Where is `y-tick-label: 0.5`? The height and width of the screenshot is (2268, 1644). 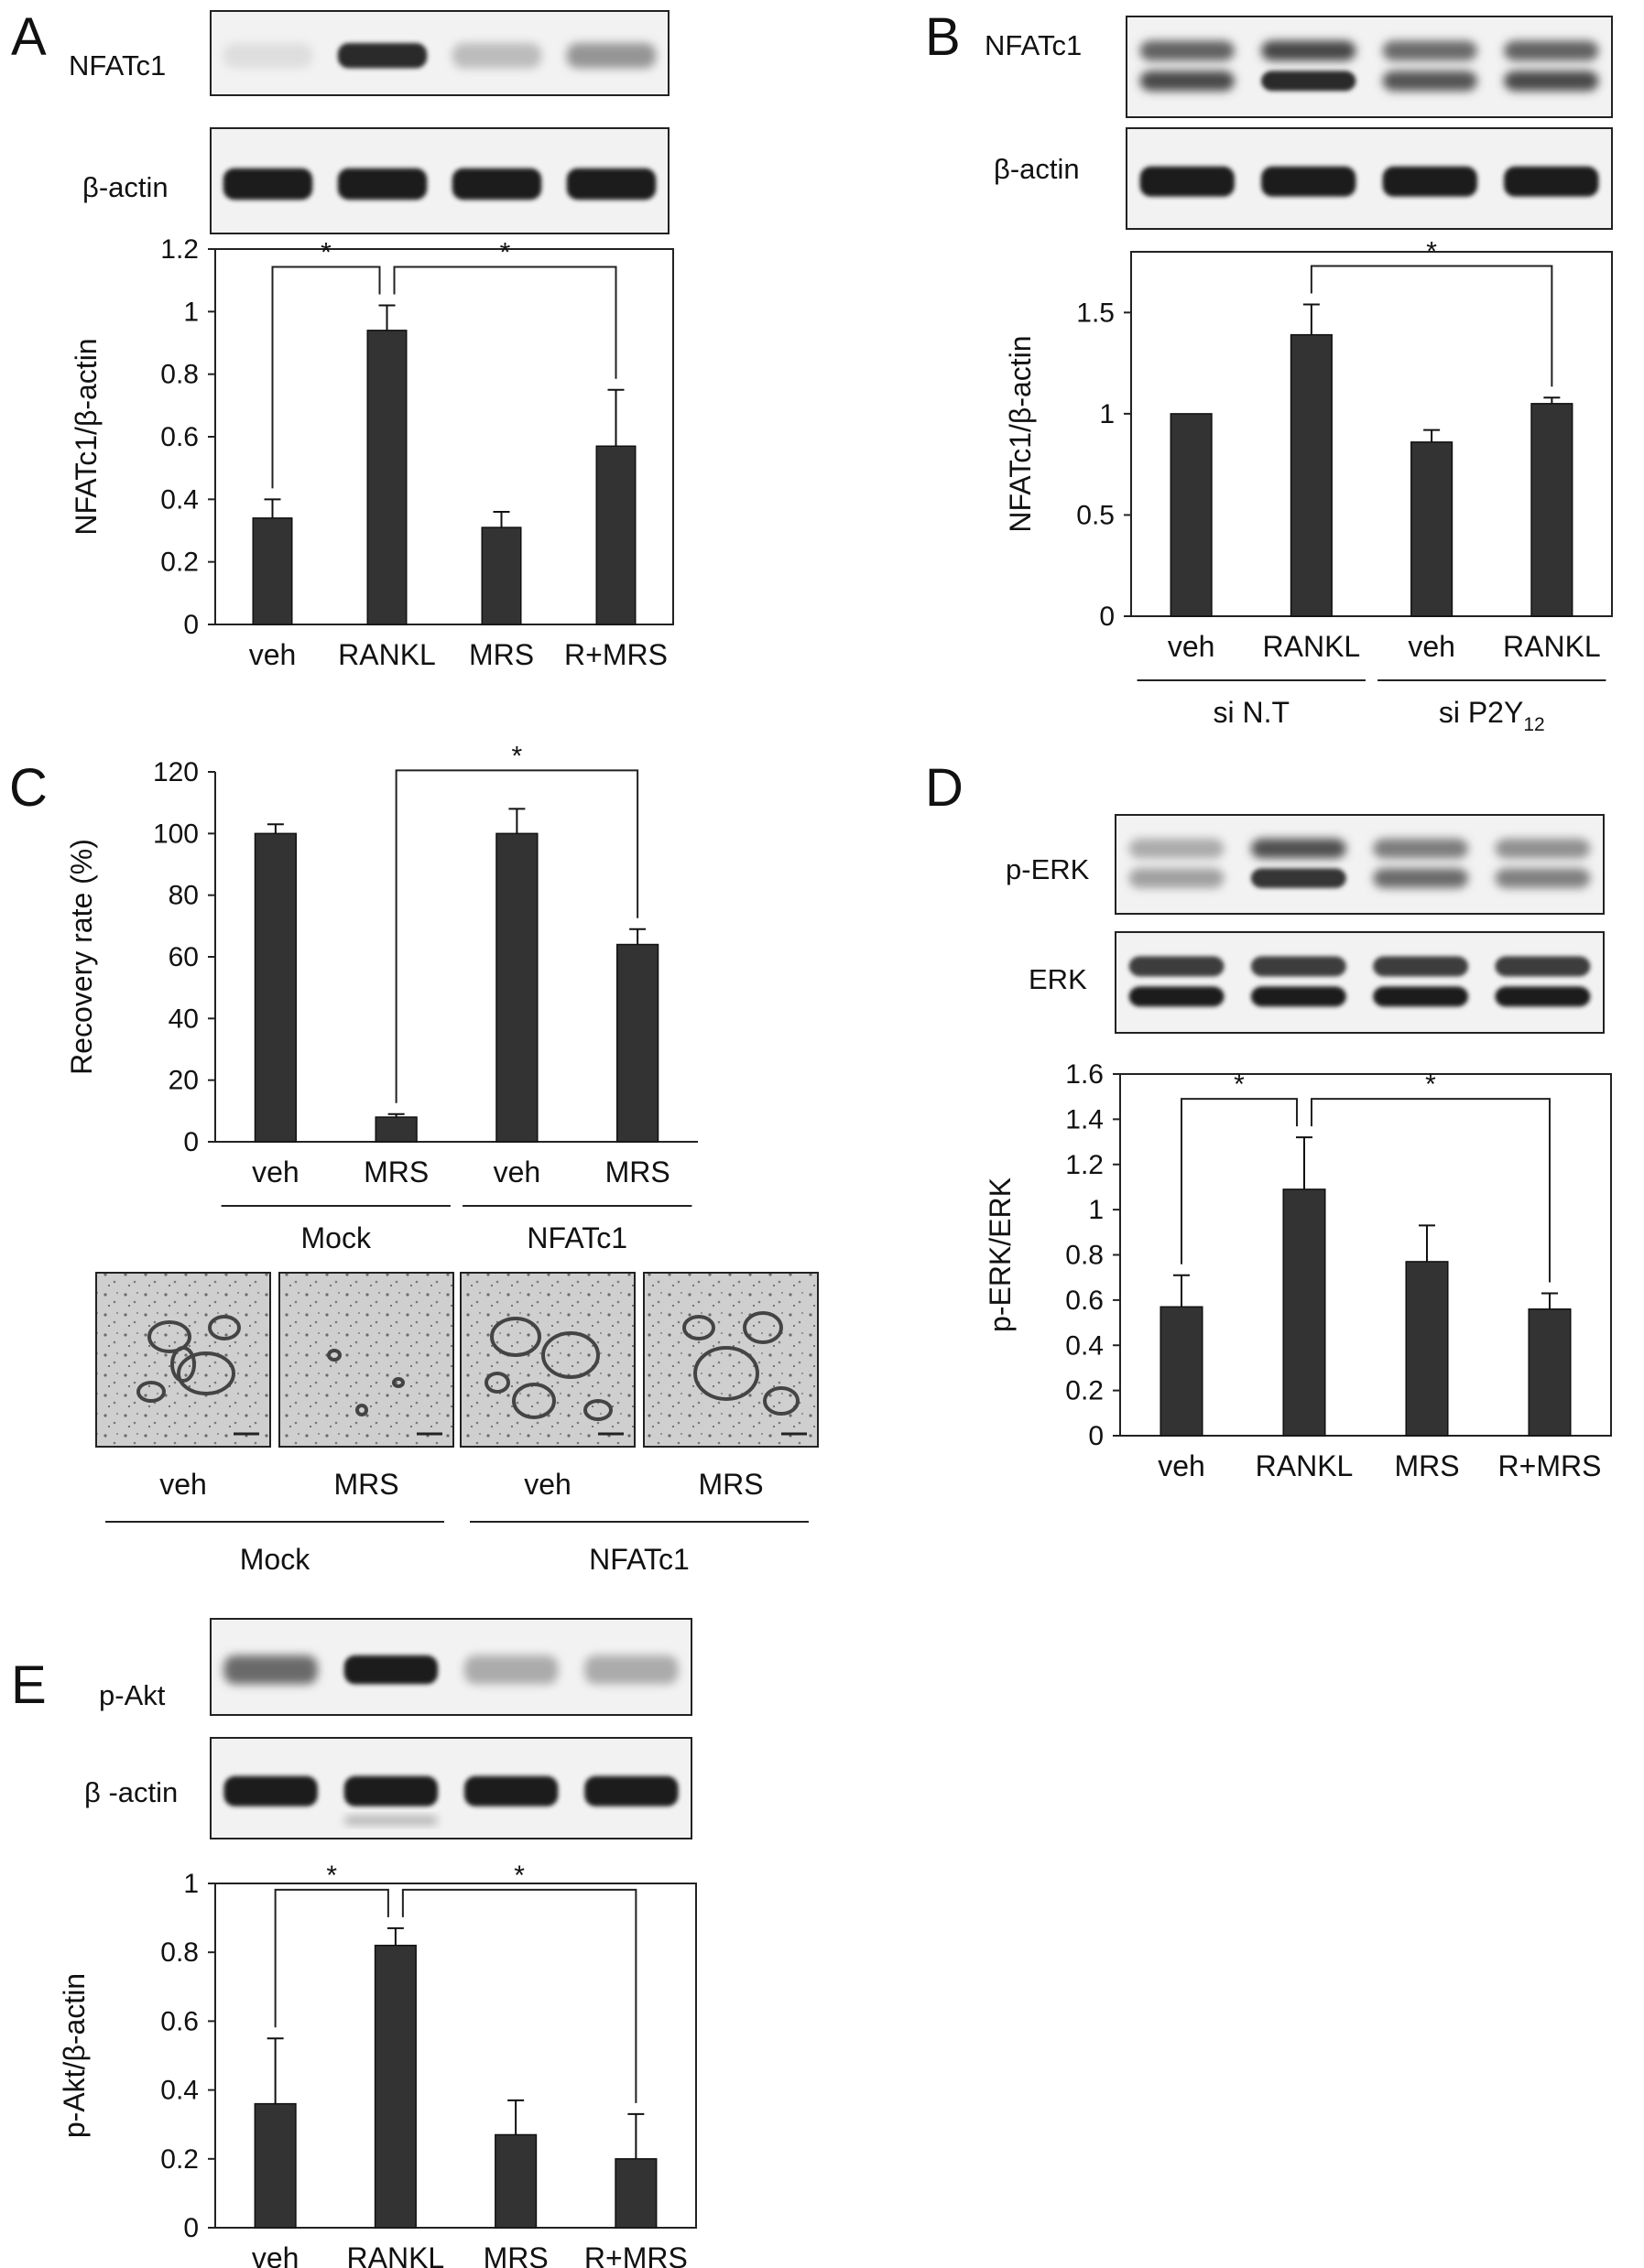
y-tick-label: 0.5 is located at coordinates (1095, 515).